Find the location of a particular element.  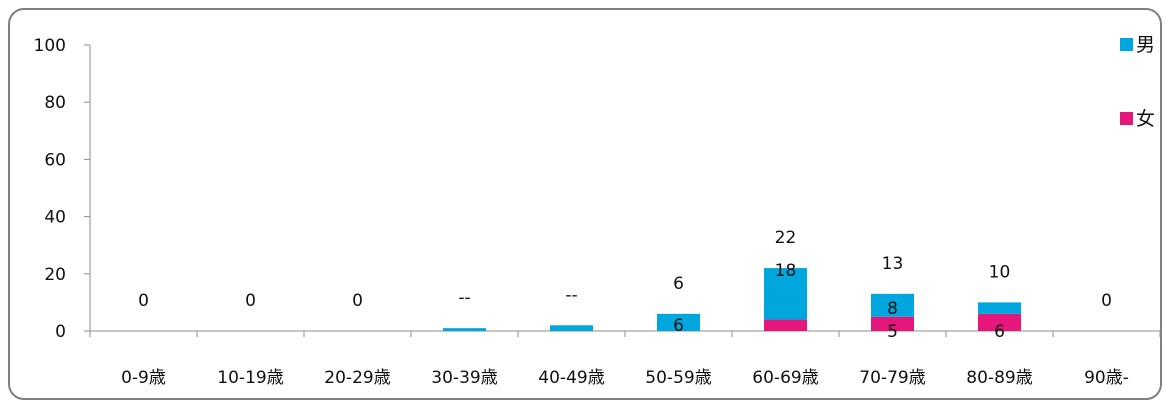

total-data-label: 13 is located at coordinates (893, 264).